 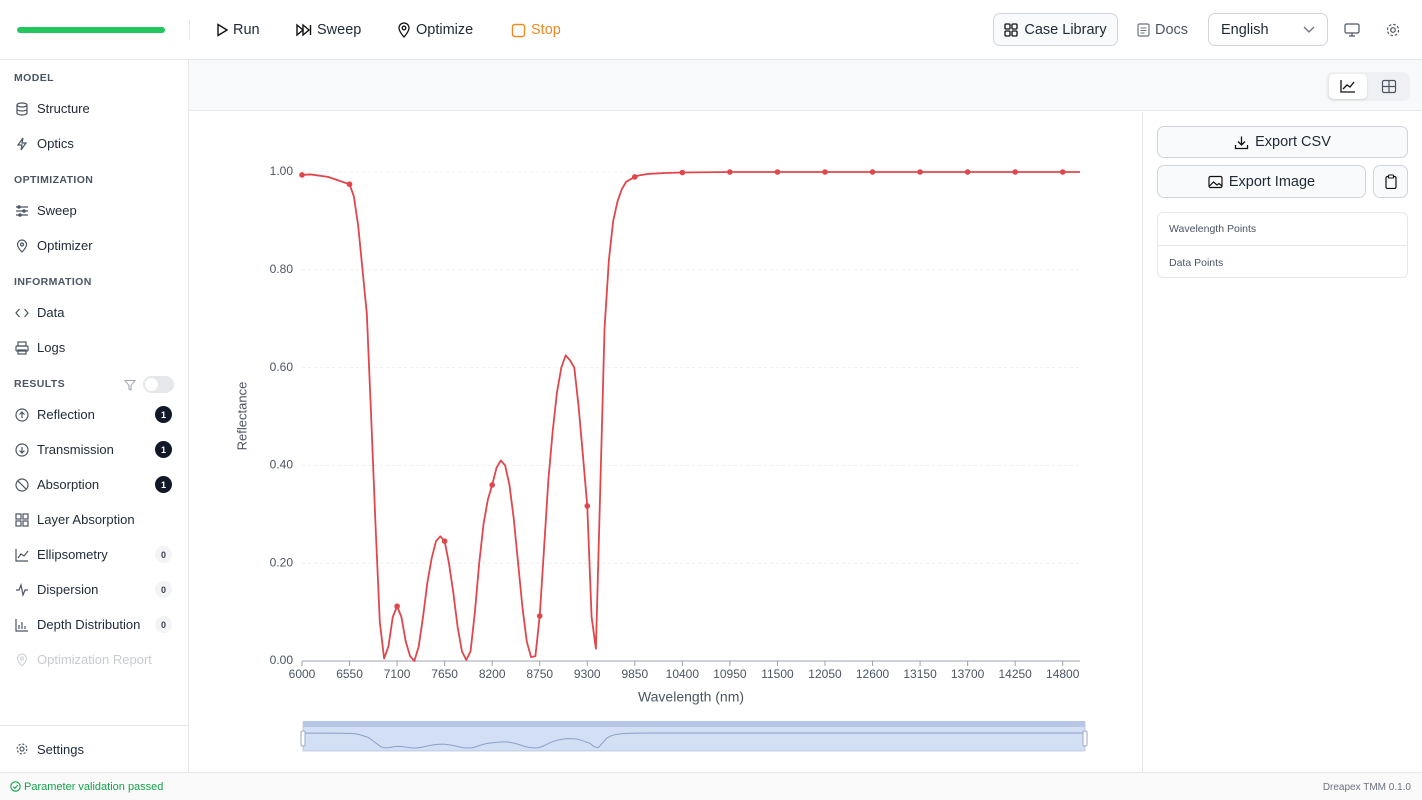 I want to click on y-tick-label: 1.00, so click(x=282, y=171).